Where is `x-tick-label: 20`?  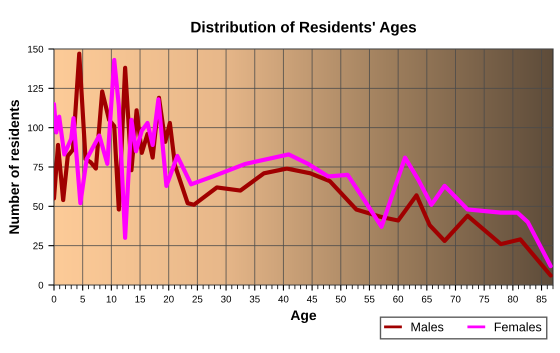
x-tick-label: 20 is located at coordinates (169, 299).